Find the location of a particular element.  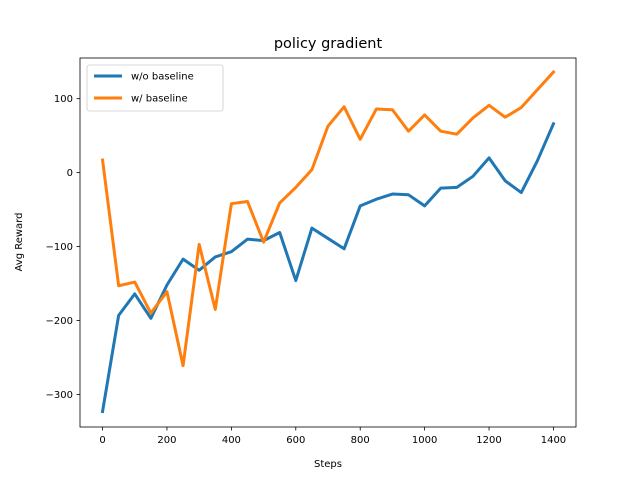

x-tick-label: 200 is located at coordinates (166, 440).